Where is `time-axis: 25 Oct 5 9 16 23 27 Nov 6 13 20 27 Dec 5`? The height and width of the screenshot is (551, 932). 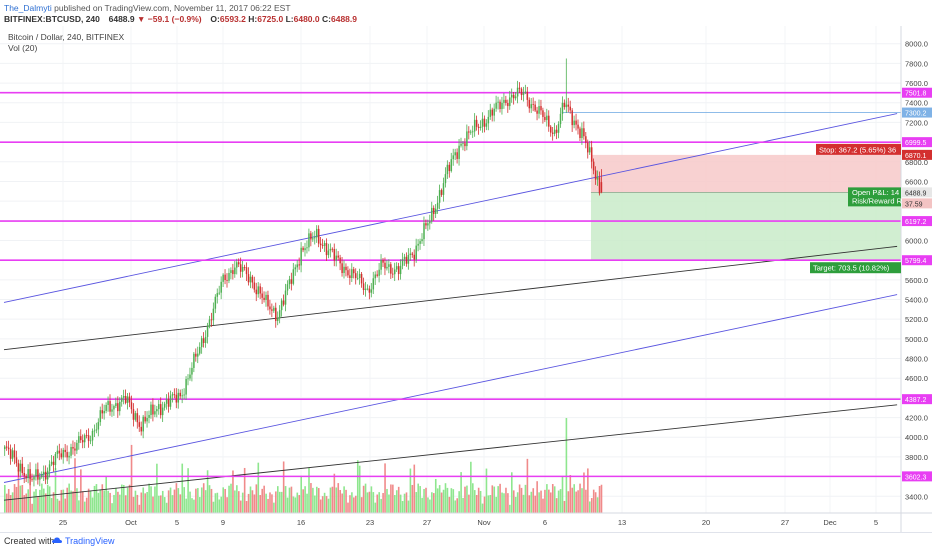
time-axis: 25 Oct 5 9 16 23 27 Nov 6 13 20 27 Dec 5 is located at coordinates (468, 522).